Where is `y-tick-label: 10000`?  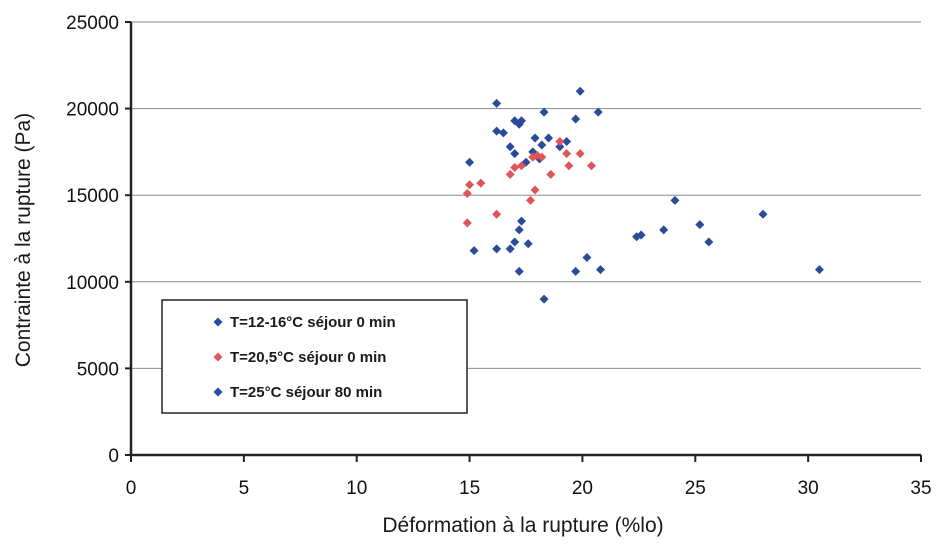 y-tick-label: 10000 is located at coordinates (92, 283).